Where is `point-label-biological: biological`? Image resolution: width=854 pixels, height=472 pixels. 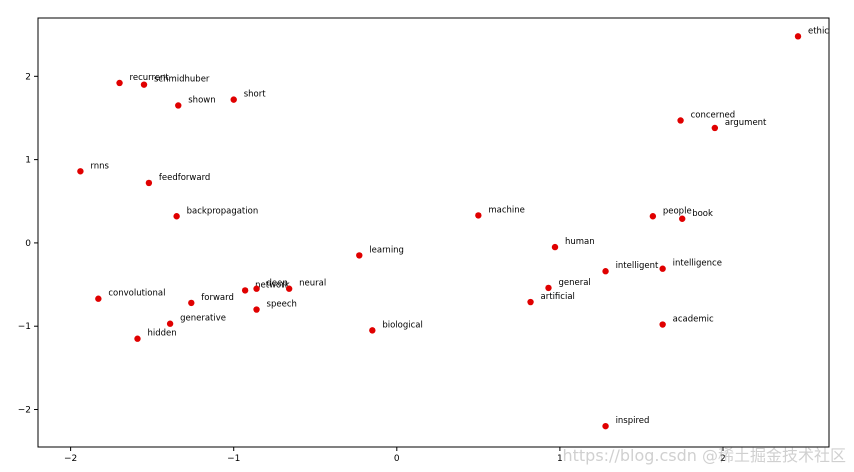
point-label-biological: biological is located at coordinates (402, 325).